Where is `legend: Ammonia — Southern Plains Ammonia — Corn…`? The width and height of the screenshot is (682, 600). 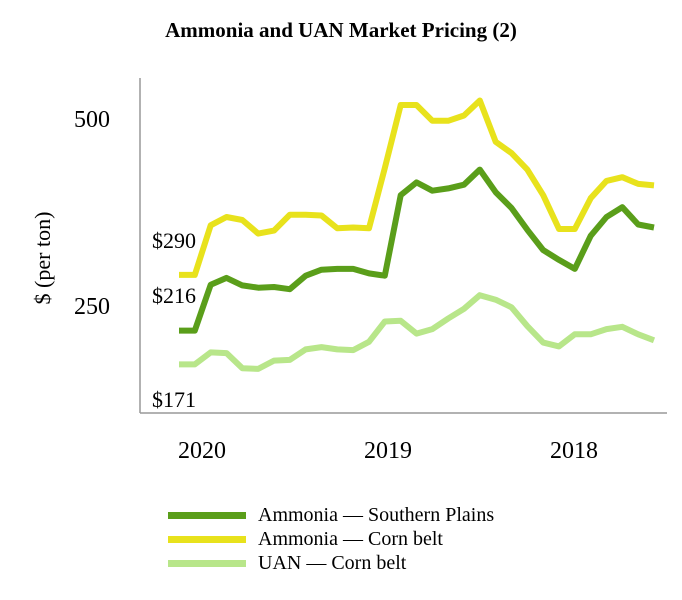 legend: Ammonia — Southern Plains Ammonia — Corn… is located at coordinates (331, 539).